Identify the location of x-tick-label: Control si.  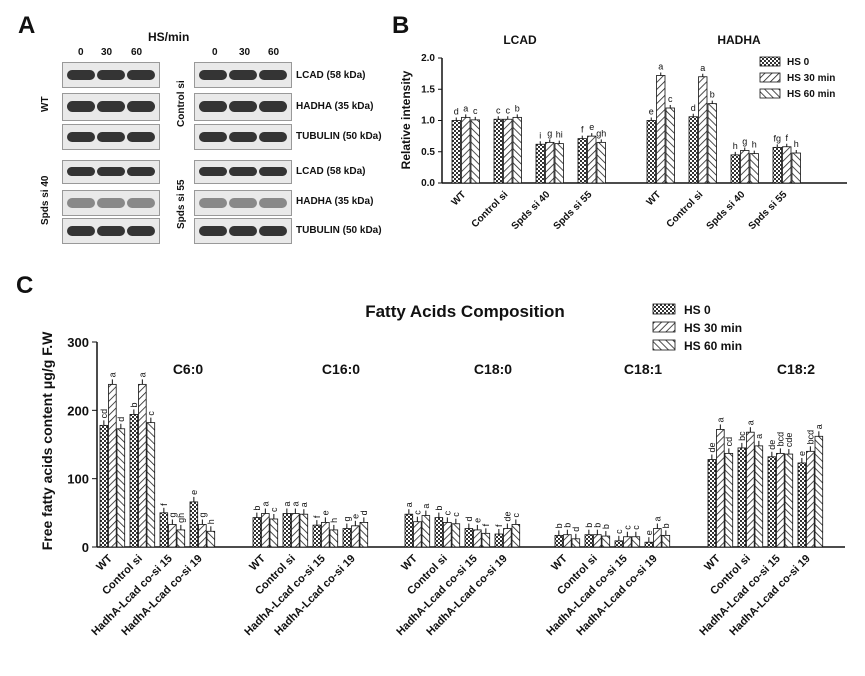
(490, 209).